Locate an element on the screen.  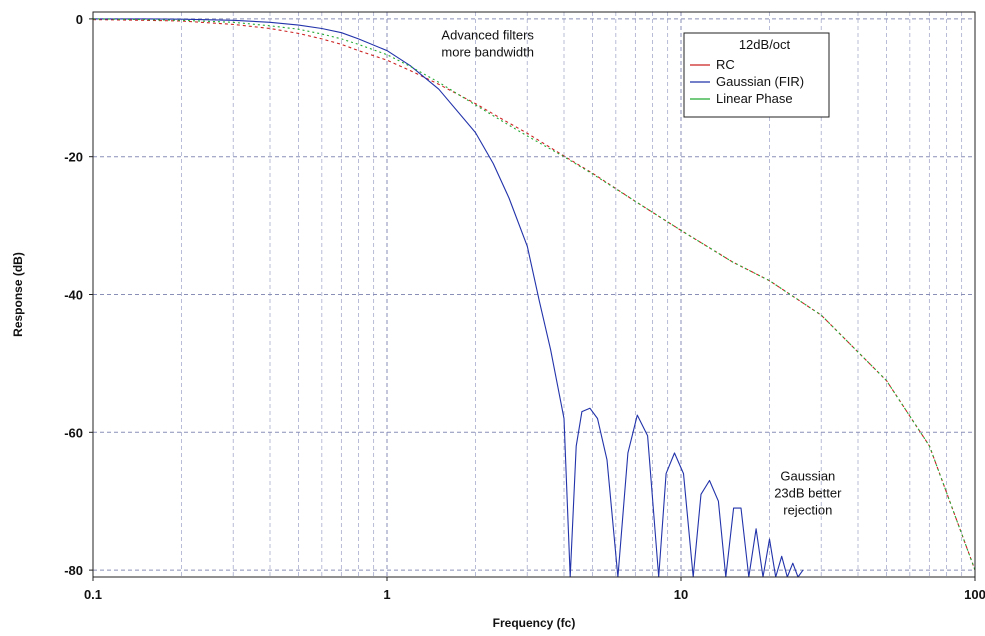
annotation-line: 23dB better is located at coordinates (808, 493).